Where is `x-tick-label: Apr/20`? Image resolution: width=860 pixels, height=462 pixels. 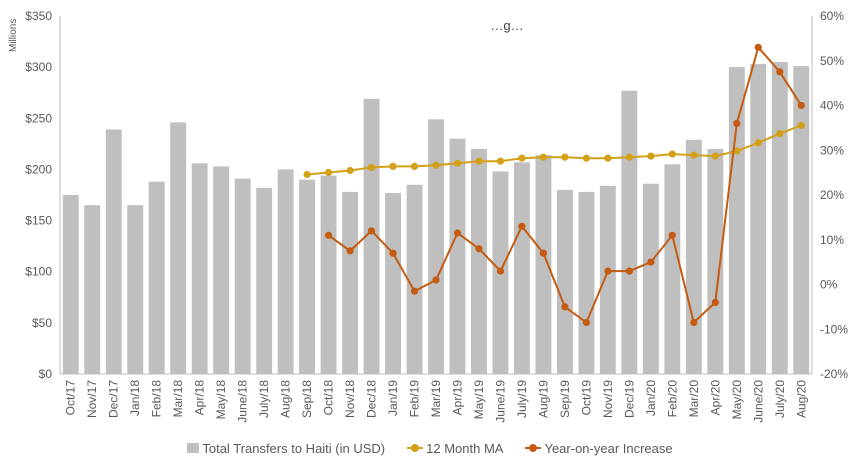 x-tick-label: Apr/20 is located at coordinates (715, 398).